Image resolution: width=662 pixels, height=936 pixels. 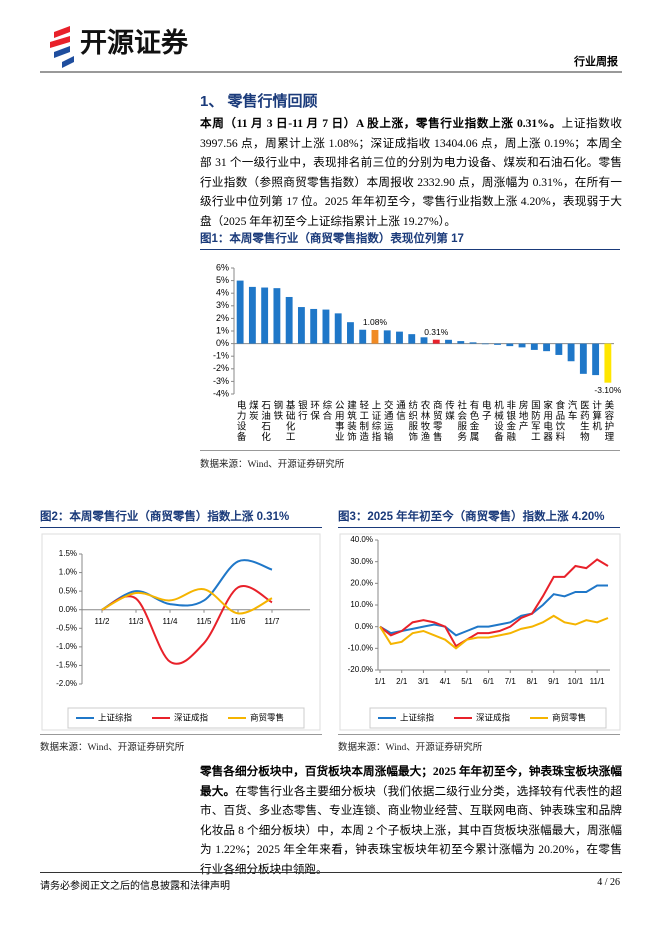 I want to click on logo-icon, so click(x=62, y=47).